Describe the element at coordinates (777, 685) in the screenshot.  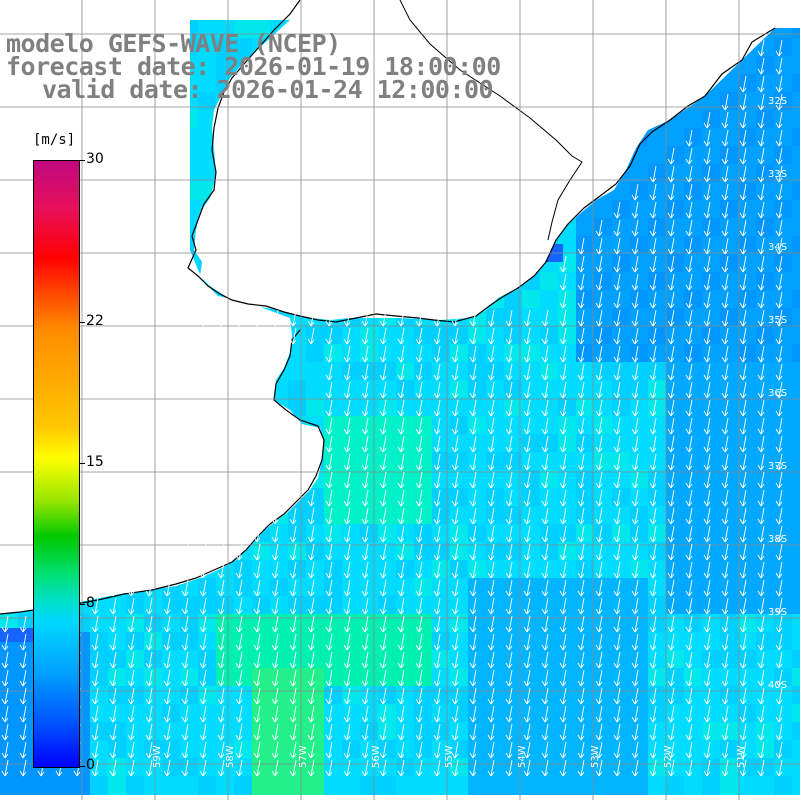
I see `latitude-label: 40S` at that location.